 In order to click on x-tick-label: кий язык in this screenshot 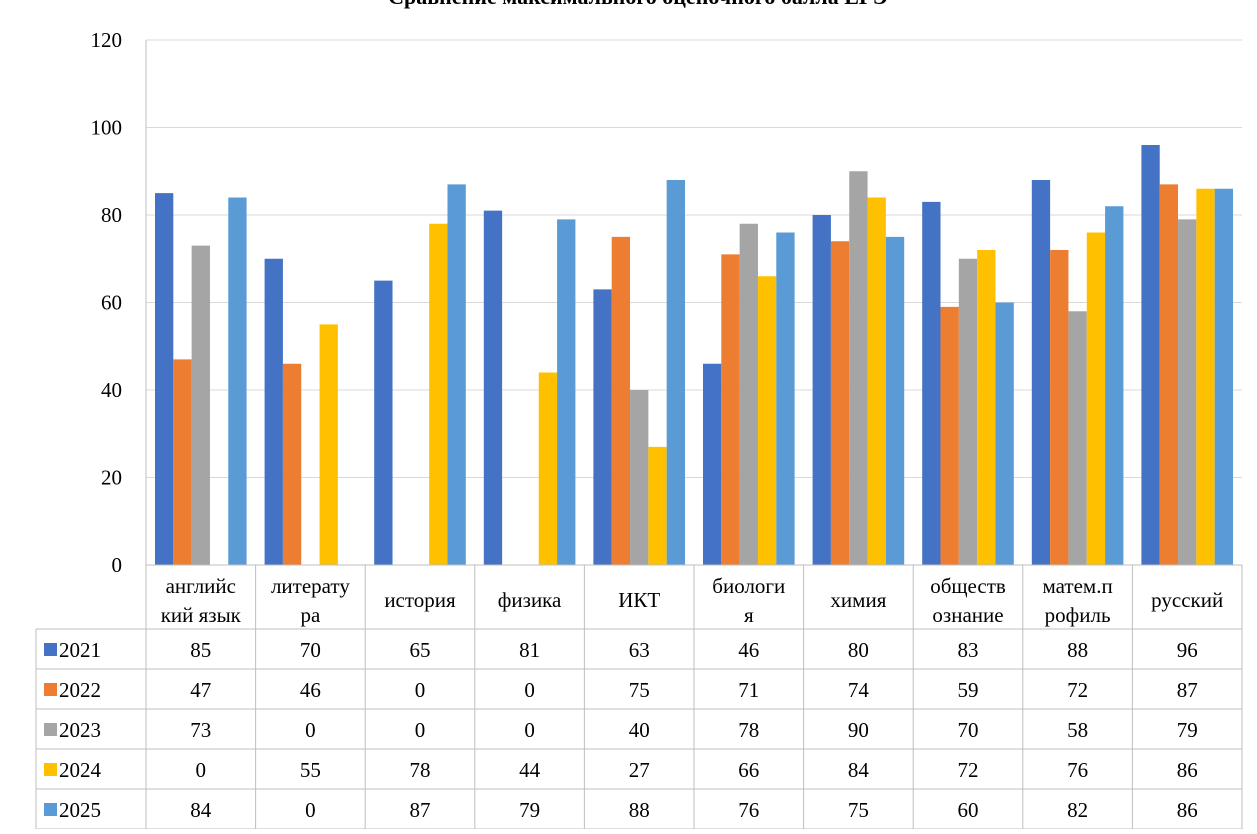, I will do `click(201, 615)`.